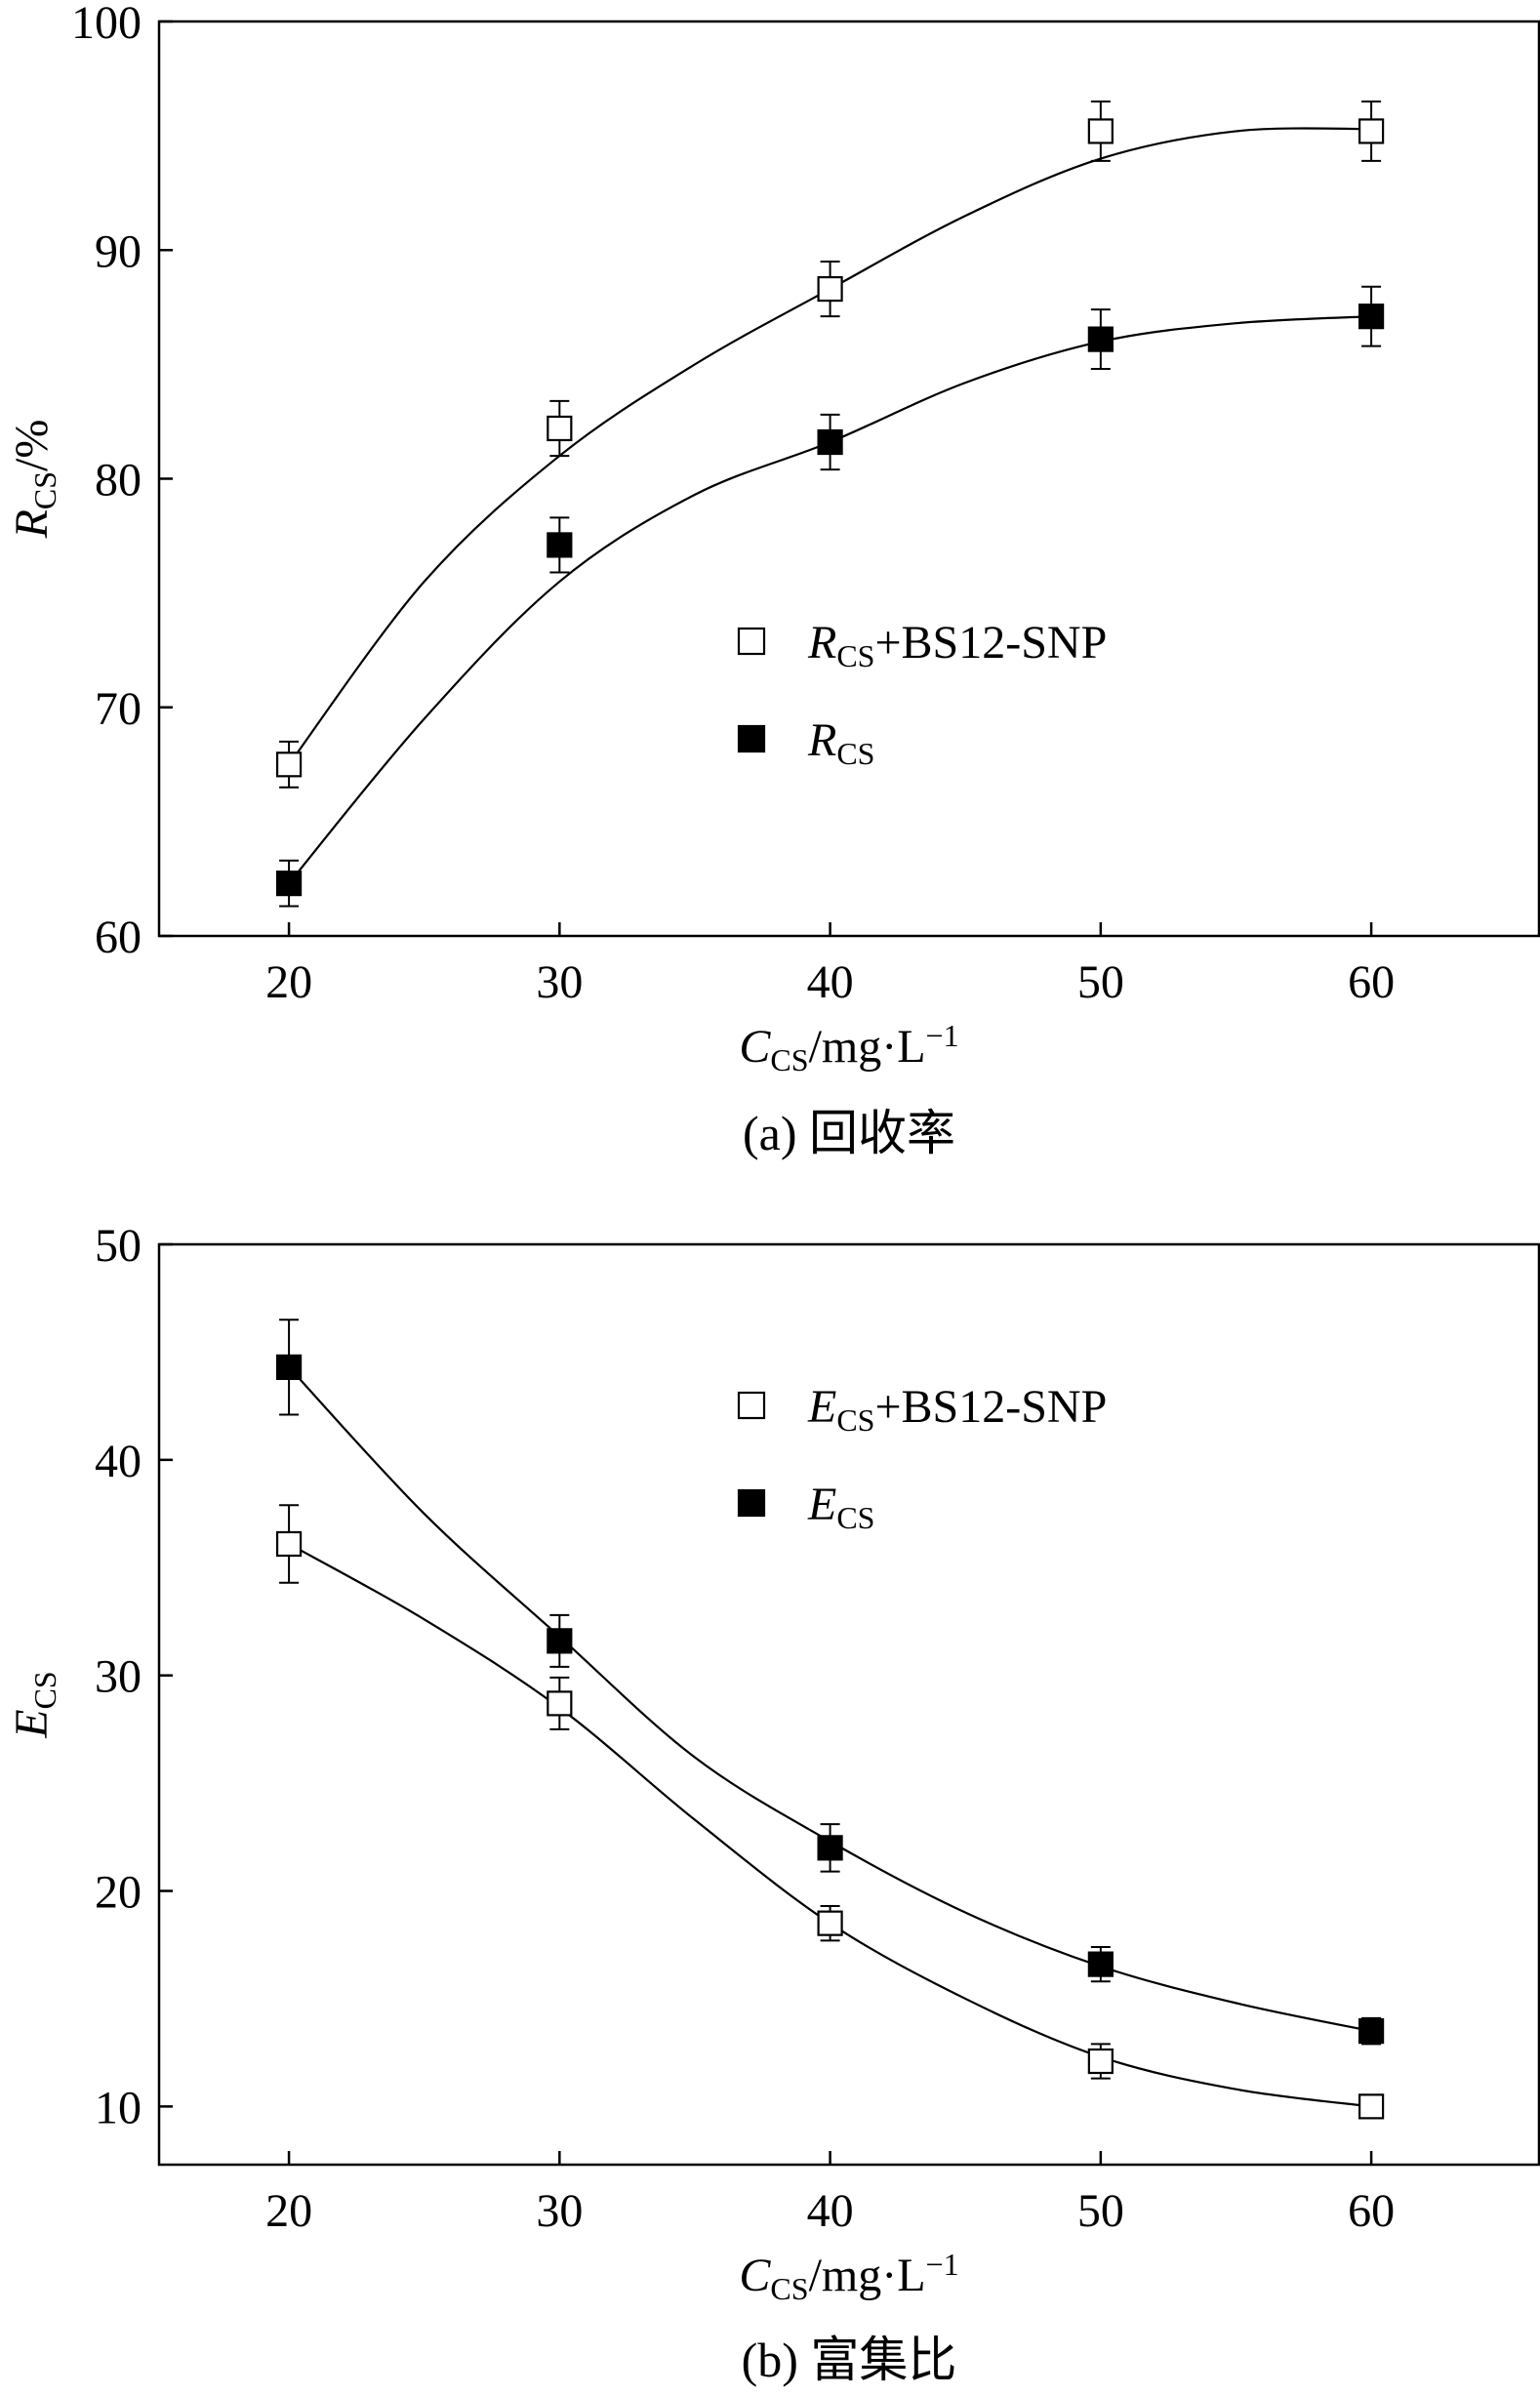 This screenshot has width=1540, height=2395. What do you see at coordinates (106, 24) in the screenshot?
I see `y-tick-label: 100` at bounding box center [106, 24].